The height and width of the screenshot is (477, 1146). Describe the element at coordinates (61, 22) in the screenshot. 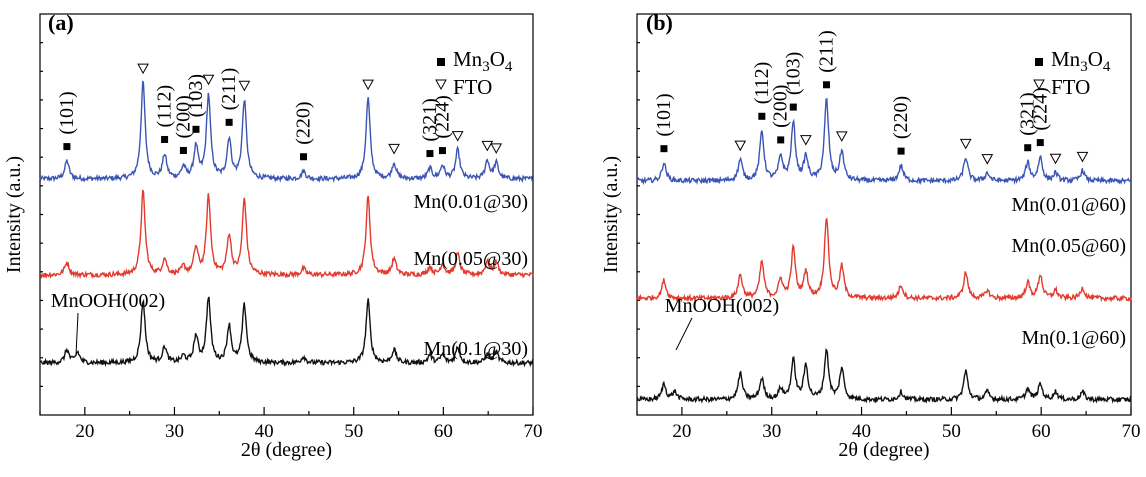

I see `panel-letter: (a)` at that location.